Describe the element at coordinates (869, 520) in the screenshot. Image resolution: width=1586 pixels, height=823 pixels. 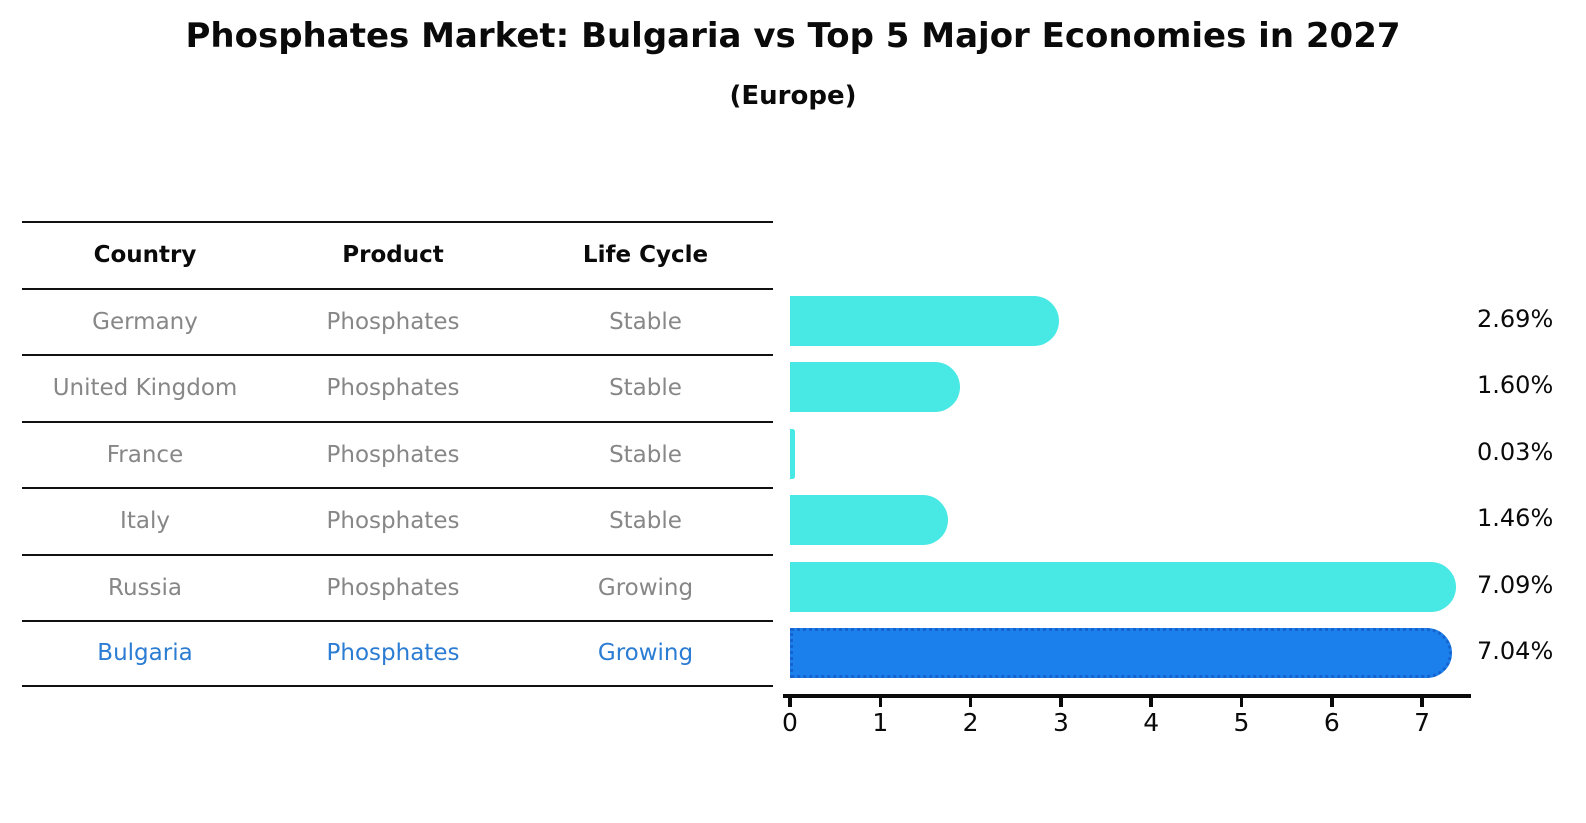
I see `bar-italy` at that location.